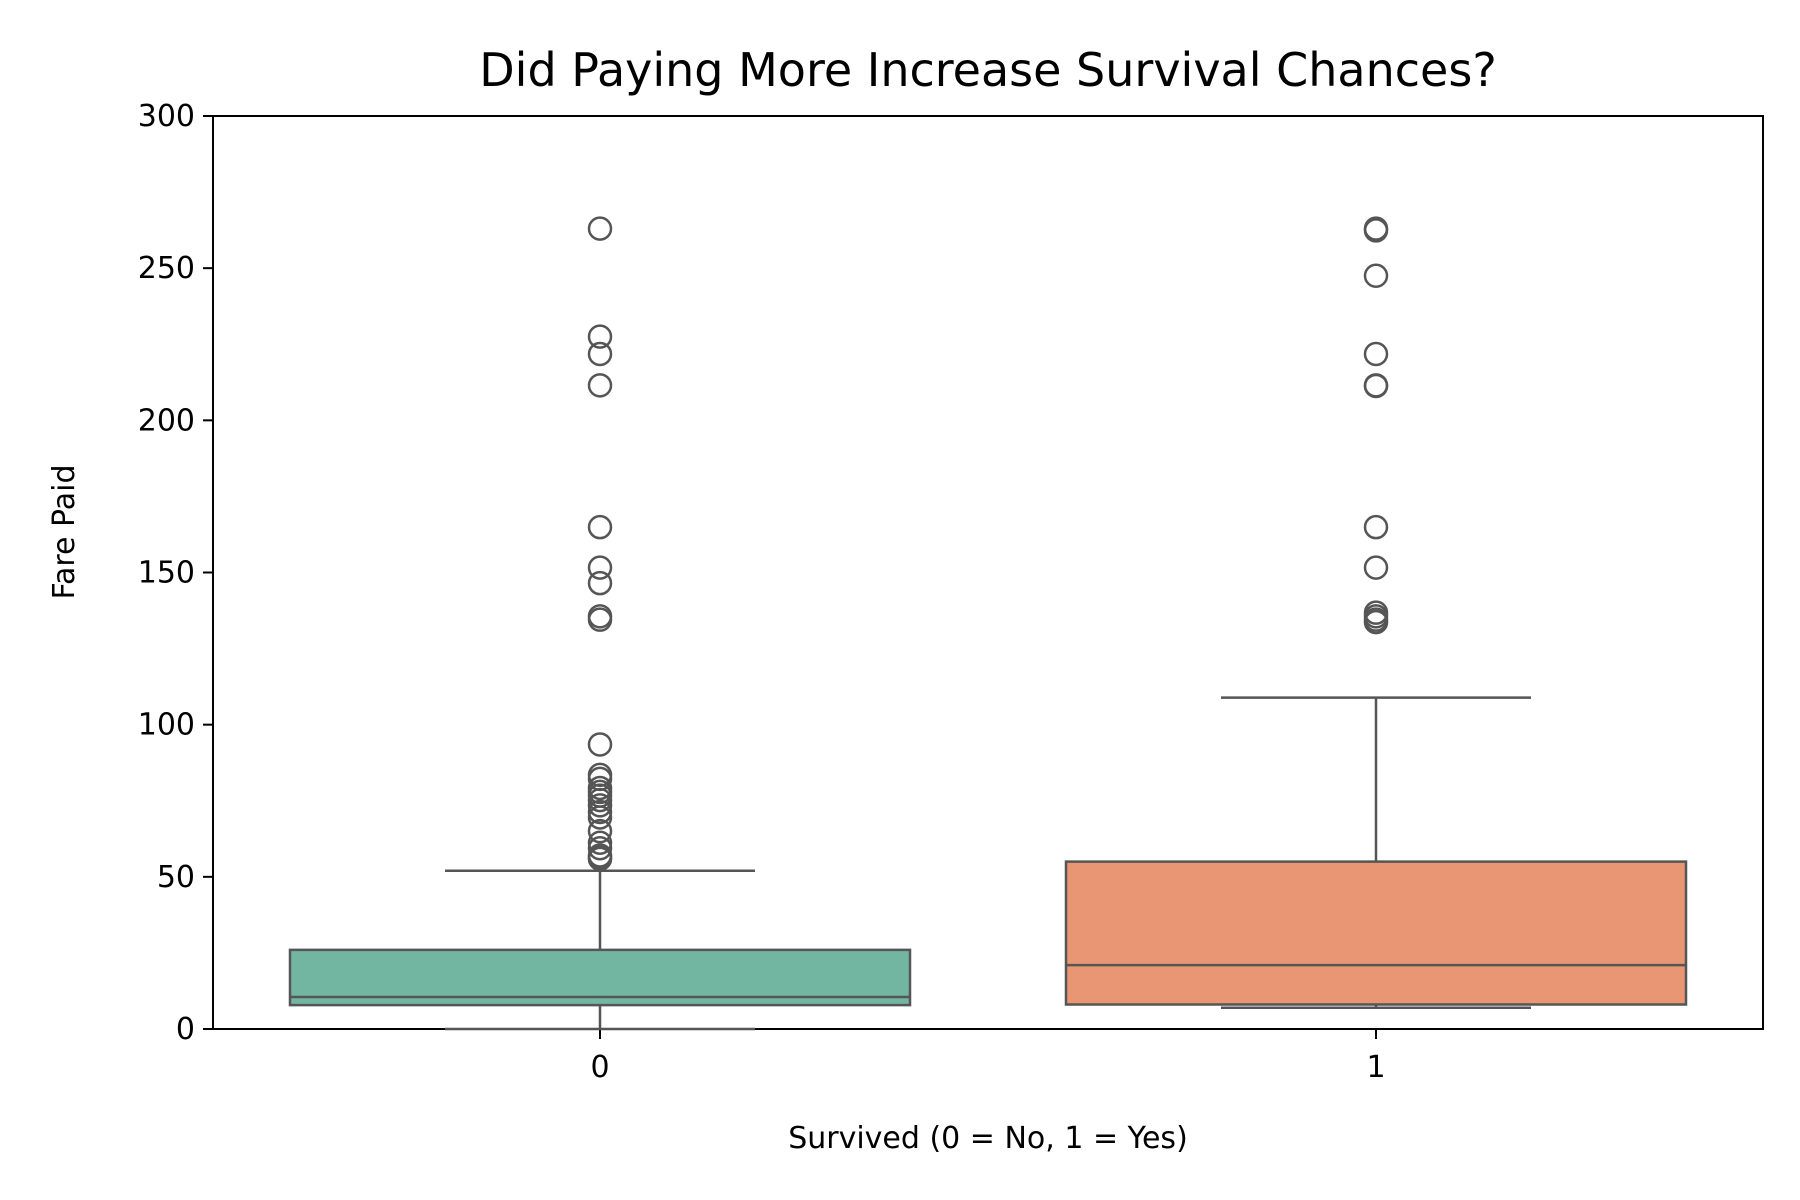  I want to click on y-tick-label-0: 0, so click(185, 1029).